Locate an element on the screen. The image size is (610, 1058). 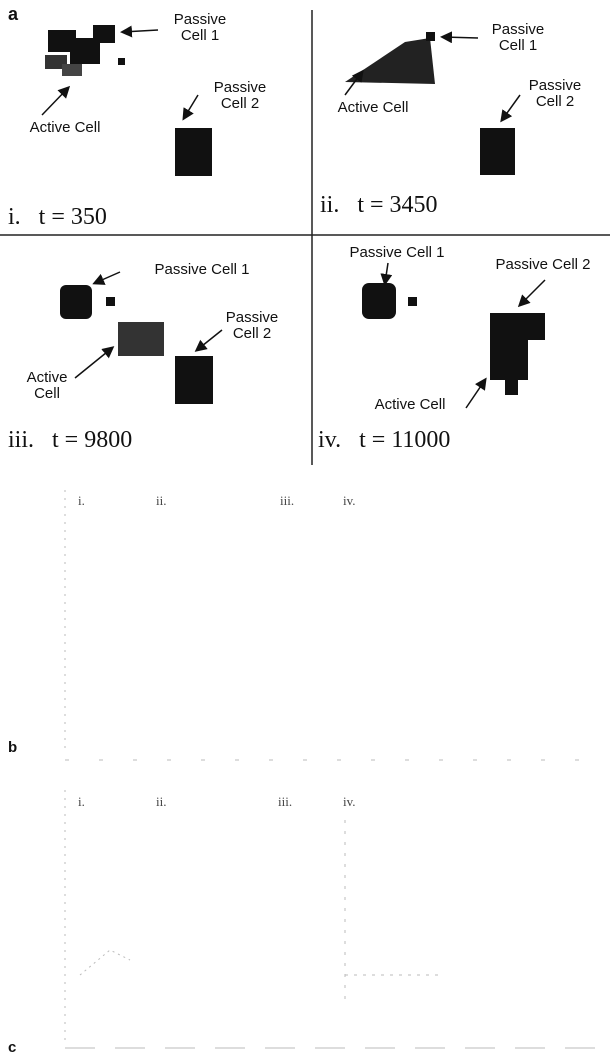
panel-label: b is located at coordinates (13, 747).